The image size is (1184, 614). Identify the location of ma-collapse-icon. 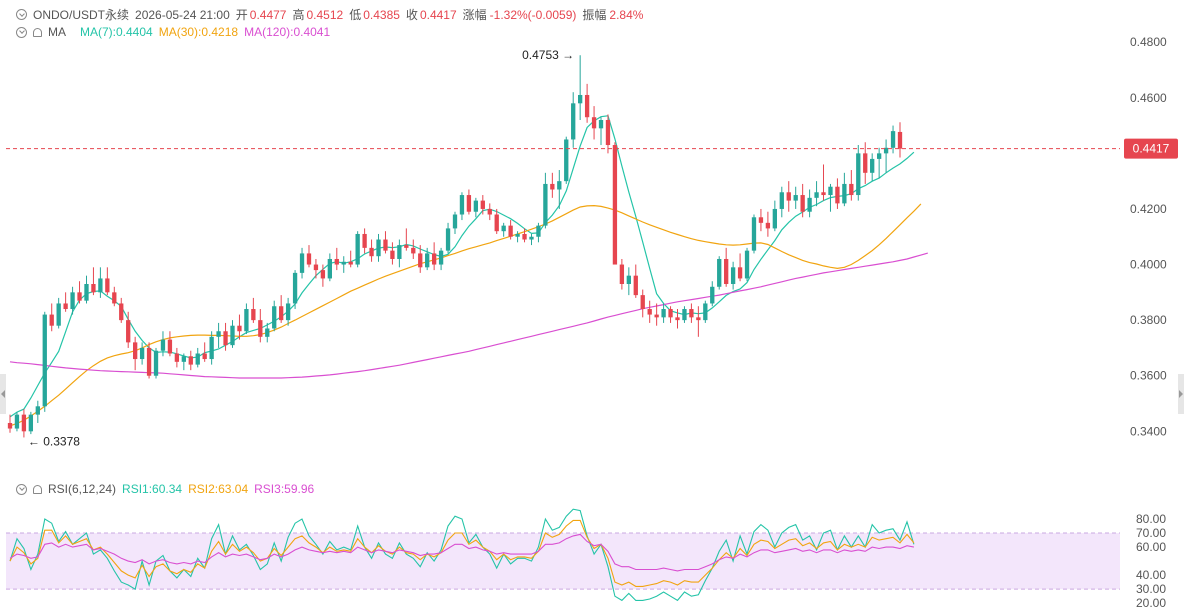
(21, 32).